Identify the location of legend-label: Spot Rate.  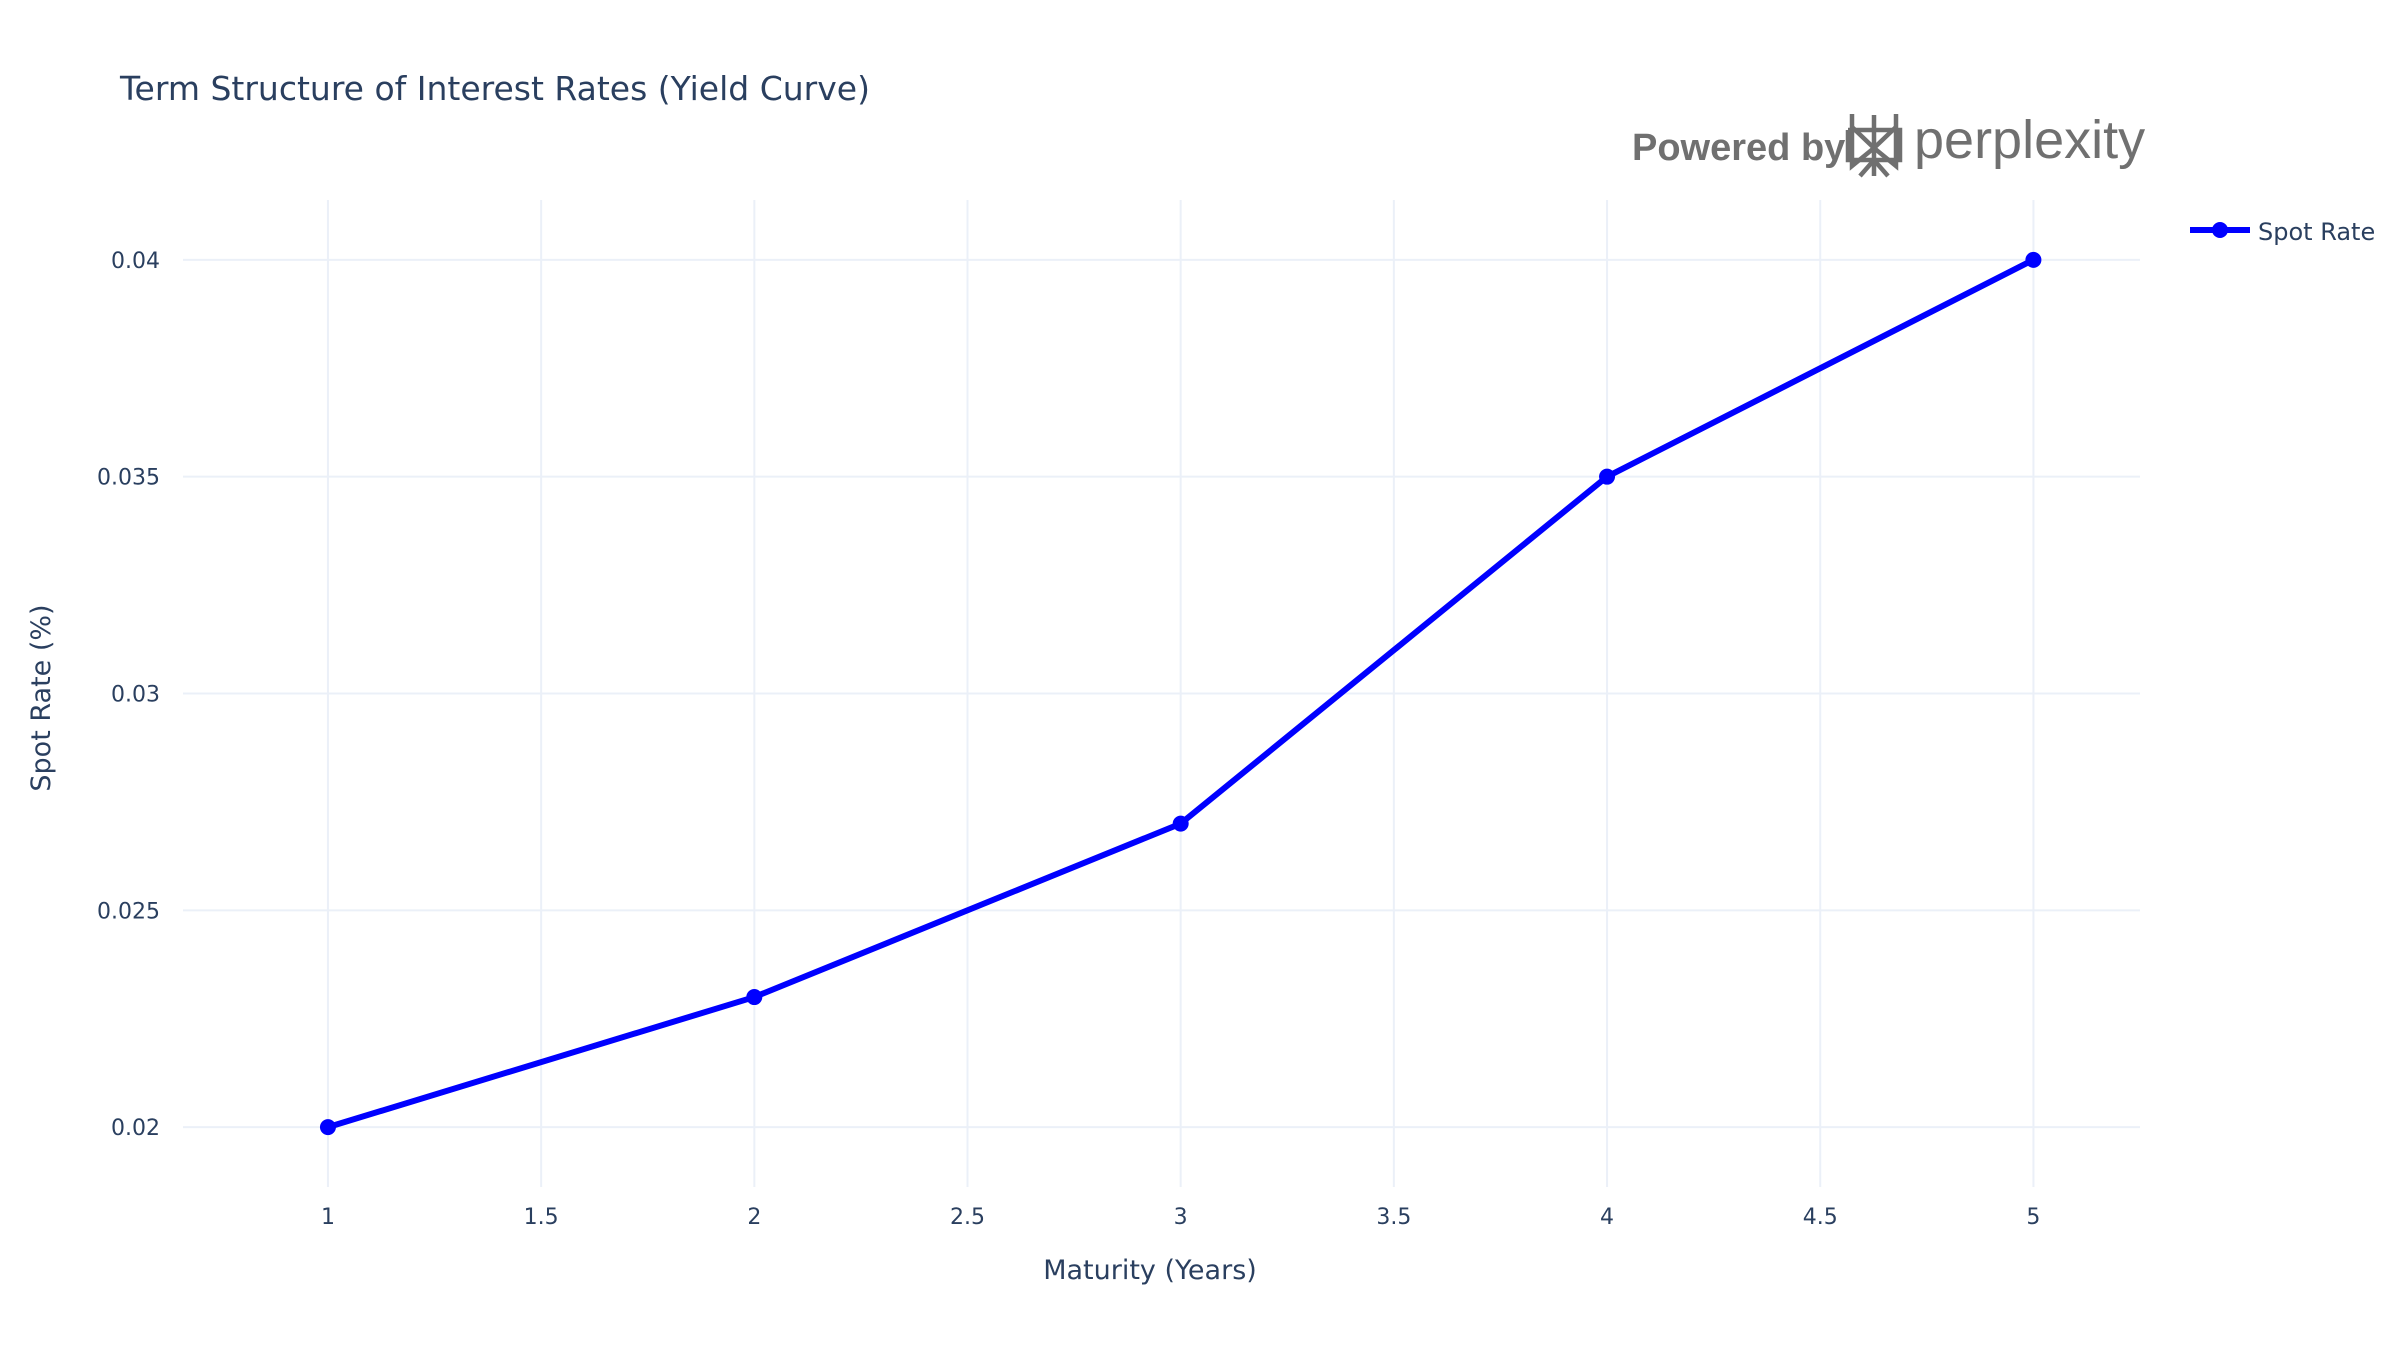
(2316, 232).